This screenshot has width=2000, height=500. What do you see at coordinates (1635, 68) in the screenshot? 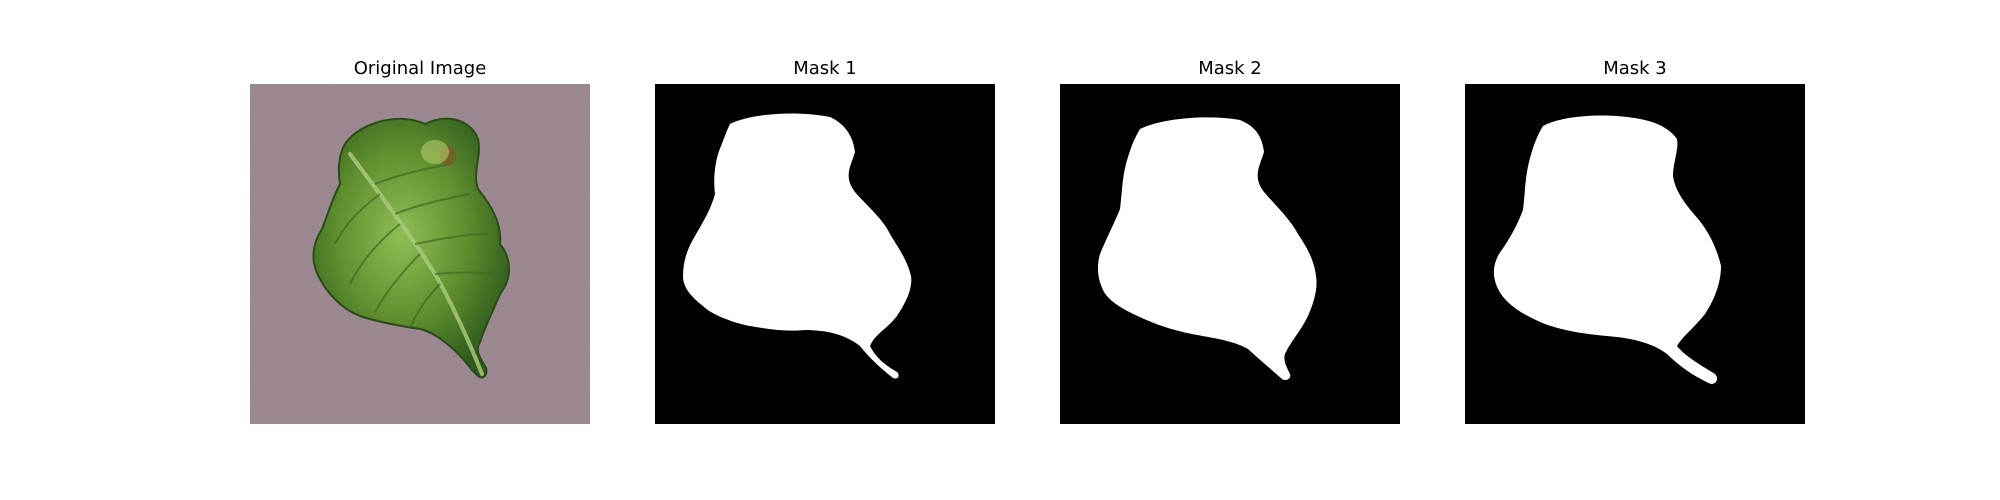
I see `panel-title: Mask 3` at bounding box center [1635, 68].